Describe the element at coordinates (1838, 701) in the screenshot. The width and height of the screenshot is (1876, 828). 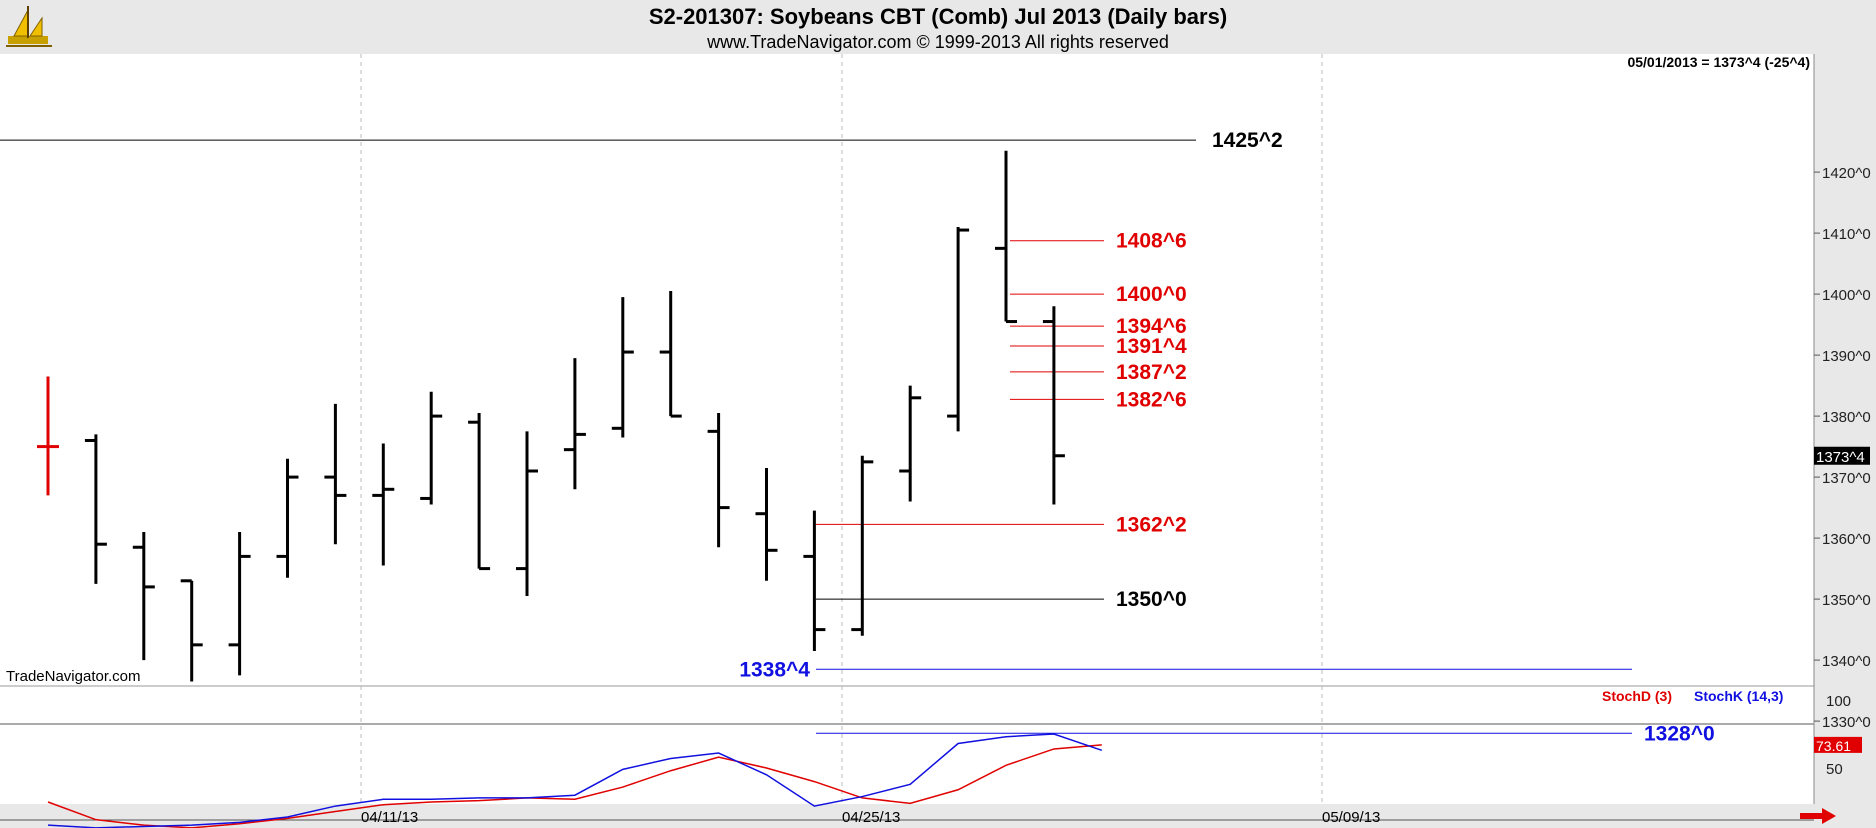
I see `stoch-y-tick-label: 100` at that location.